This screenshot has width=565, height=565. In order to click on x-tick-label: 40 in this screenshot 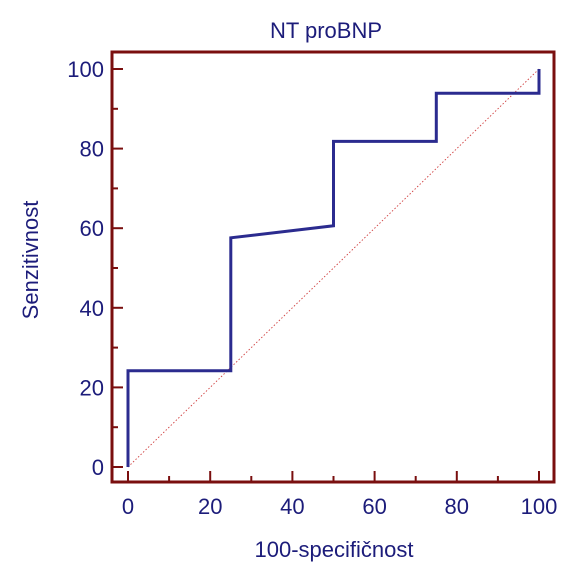, I will do `click(292, 506)`.